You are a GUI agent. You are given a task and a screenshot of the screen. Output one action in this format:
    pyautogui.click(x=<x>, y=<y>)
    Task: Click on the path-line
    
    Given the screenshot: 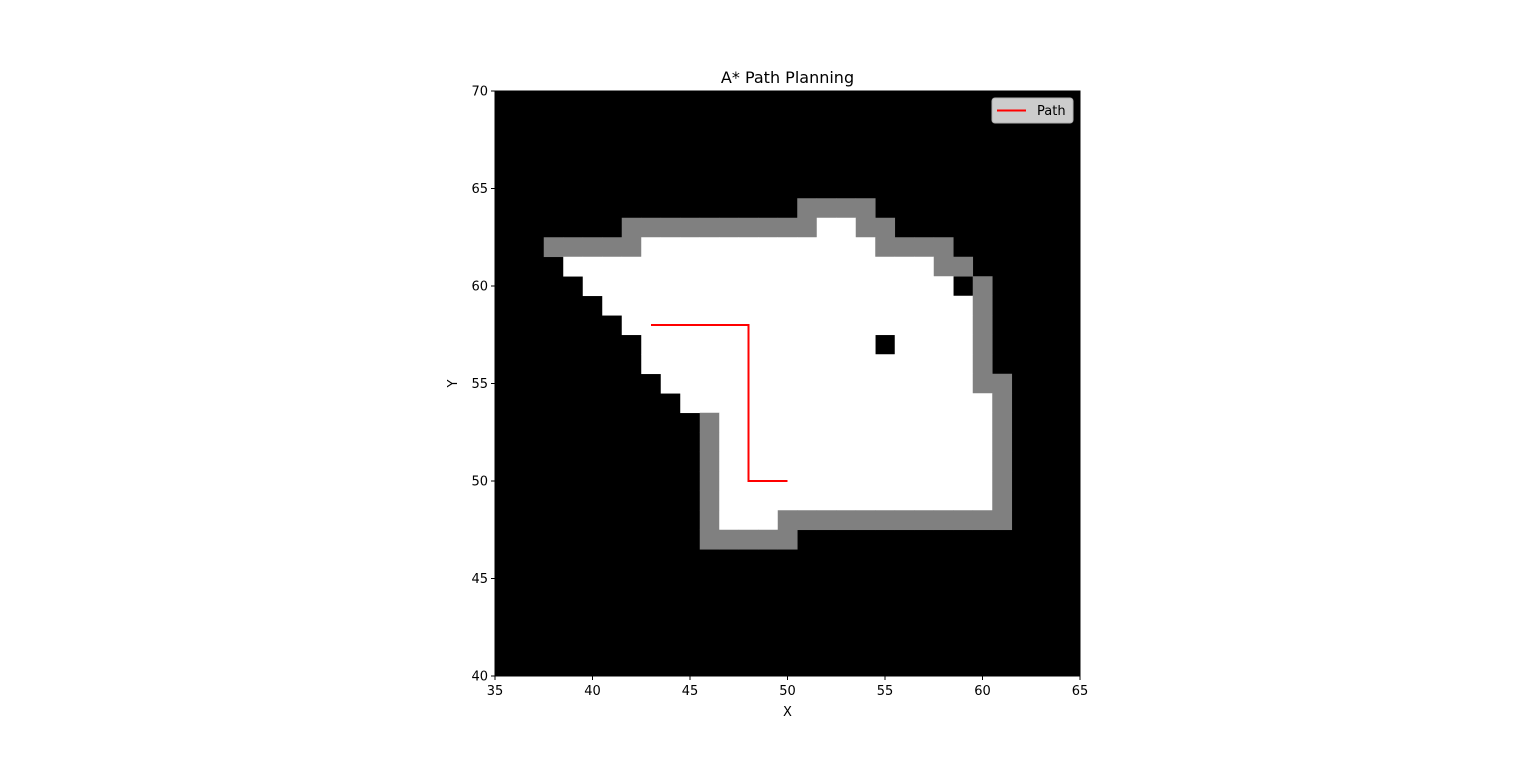 What is the action you would take?
    pyautogui.click(x=719, y=403)
    